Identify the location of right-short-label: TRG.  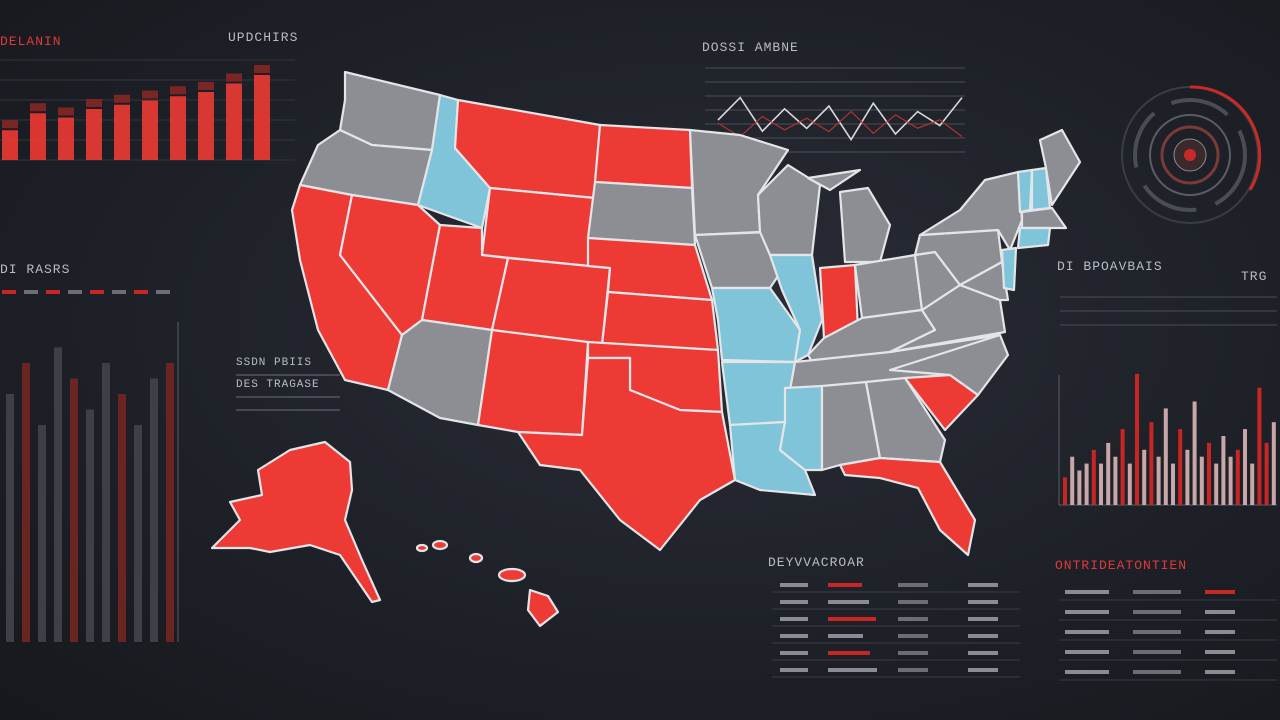
(1254, 276).